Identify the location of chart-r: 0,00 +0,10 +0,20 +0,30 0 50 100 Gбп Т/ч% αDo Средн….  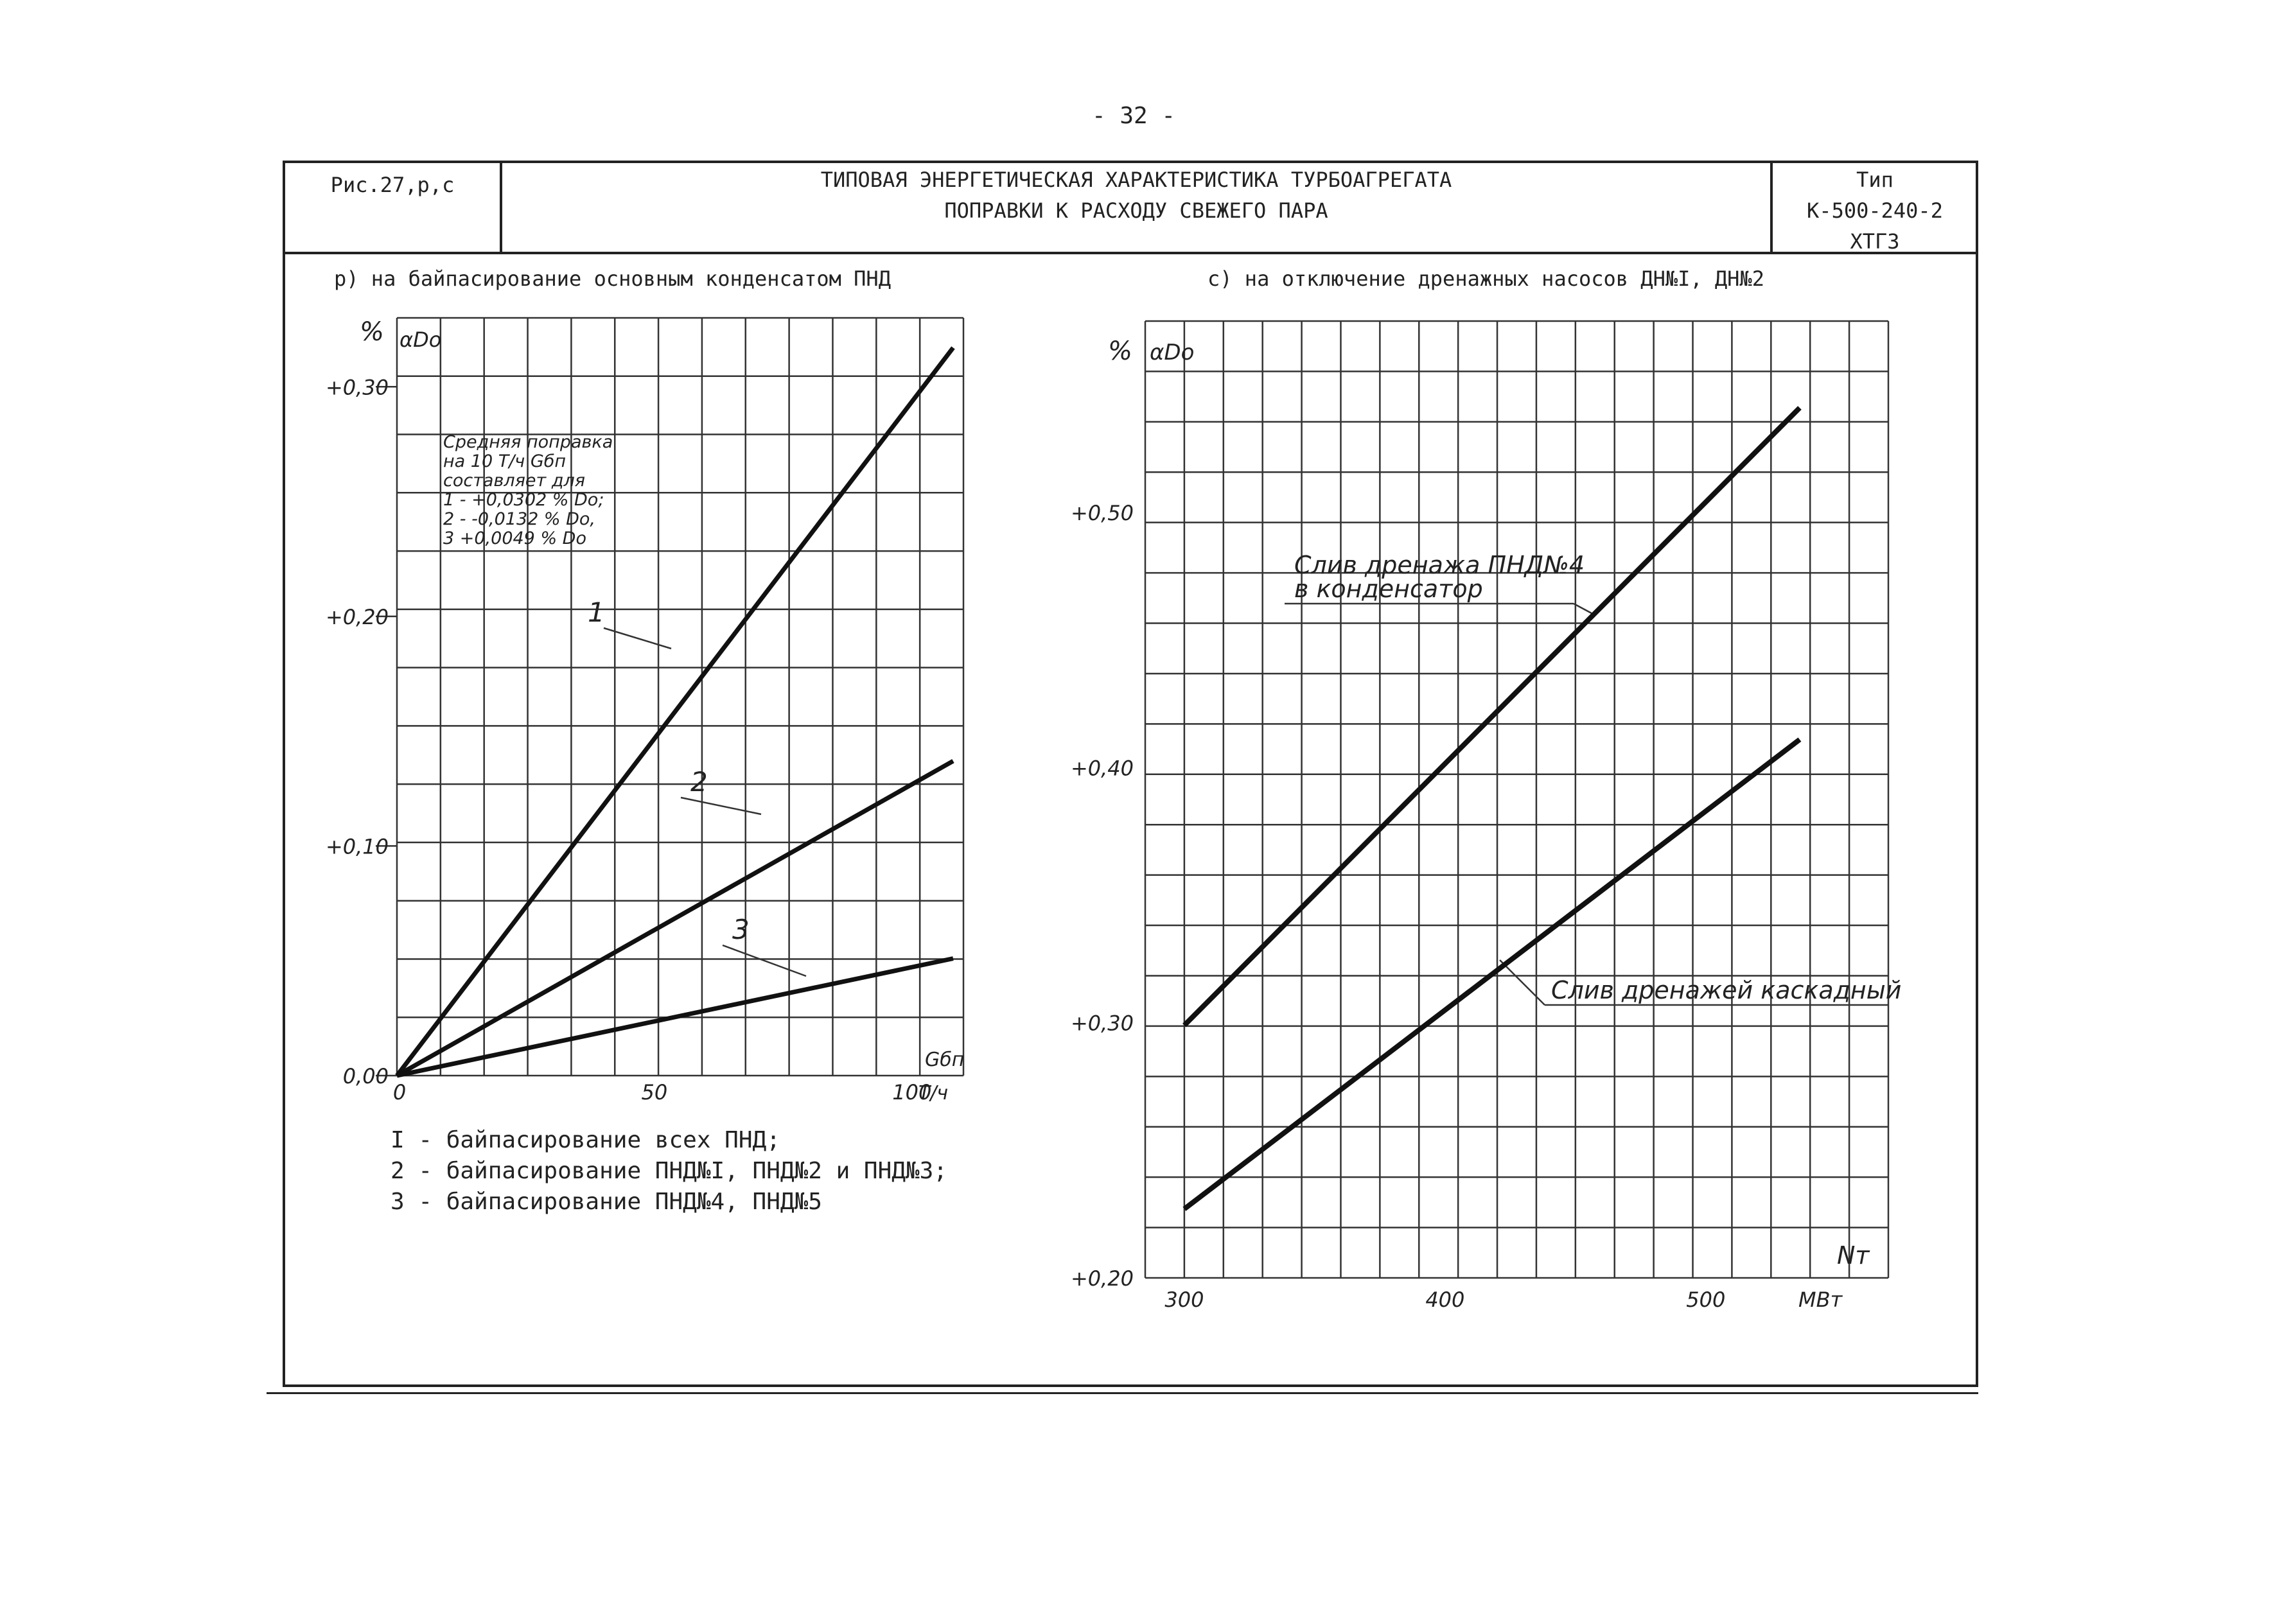
(645, 710).